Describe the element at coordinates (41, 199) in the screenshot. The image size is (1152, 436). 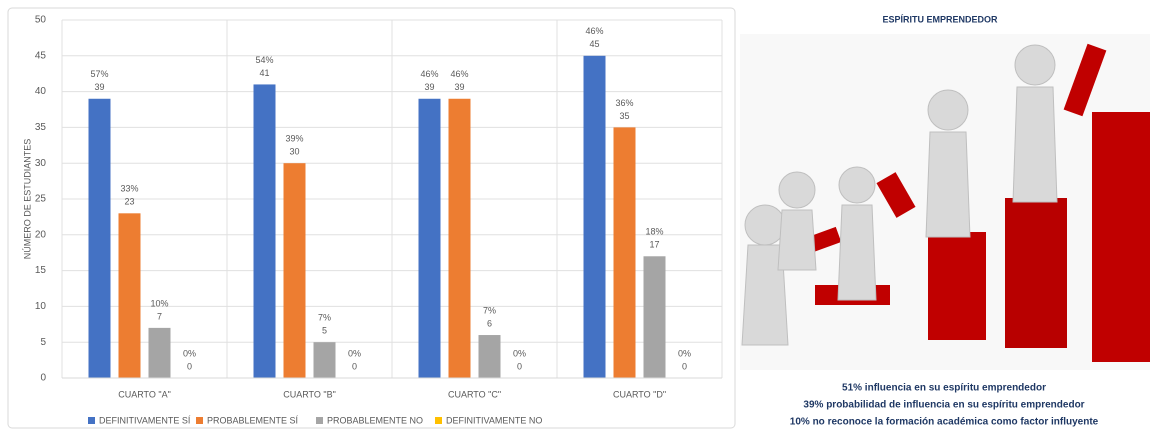
I see `y-tick-label: 25` at that location.